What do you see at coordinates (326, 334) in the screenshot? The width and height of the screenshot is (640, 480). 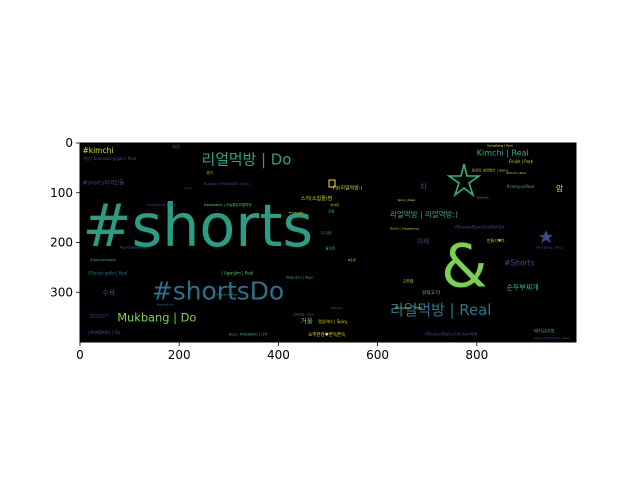 I see `word-29: 소주한잔♥쫀득쫀득` at bounding box center [326, 334].